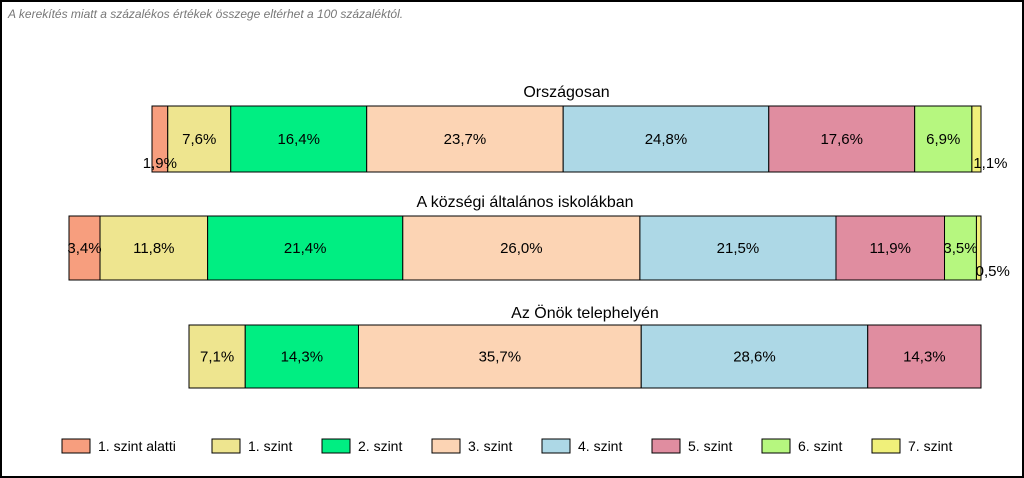 This screenshot has height=478, width=1024. What do you see at coordinates (930, 446) in the screenshot?
I see `legend-label-8: 7. szint` at bounding box center [930, 446].